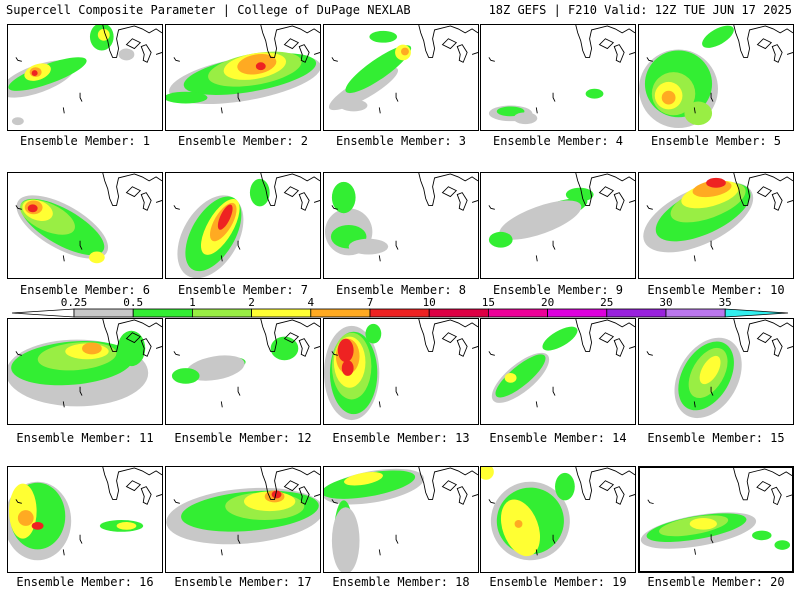 This screenshot has width=800, height=600. What do you see at coordinates (401, 290) in the screenshot?
I see `ensemble-member-label: Ensemble Member: 8` at bounding box center [401, 290].